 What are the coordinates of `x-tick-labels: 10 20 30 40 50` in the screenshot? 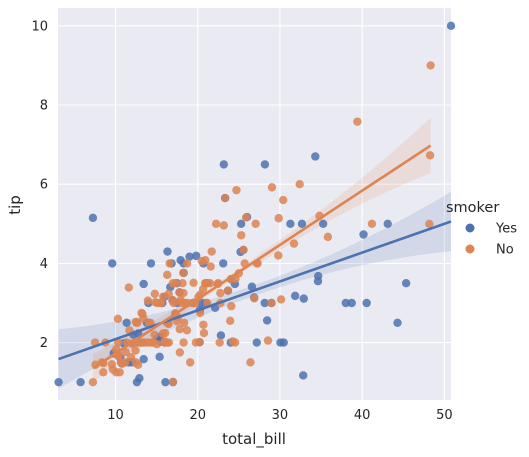 It's located at (279, 415).